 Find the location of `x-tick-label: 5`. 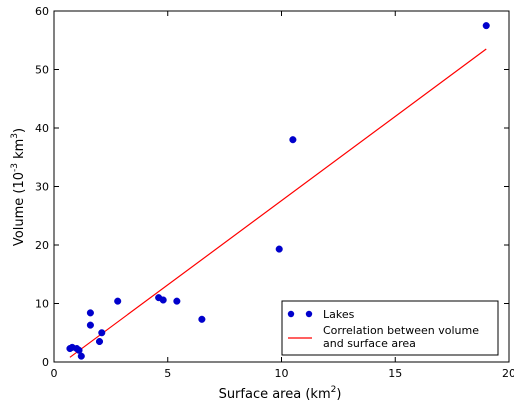

x-tick-label: 5 is located at coordinates (167, 373).